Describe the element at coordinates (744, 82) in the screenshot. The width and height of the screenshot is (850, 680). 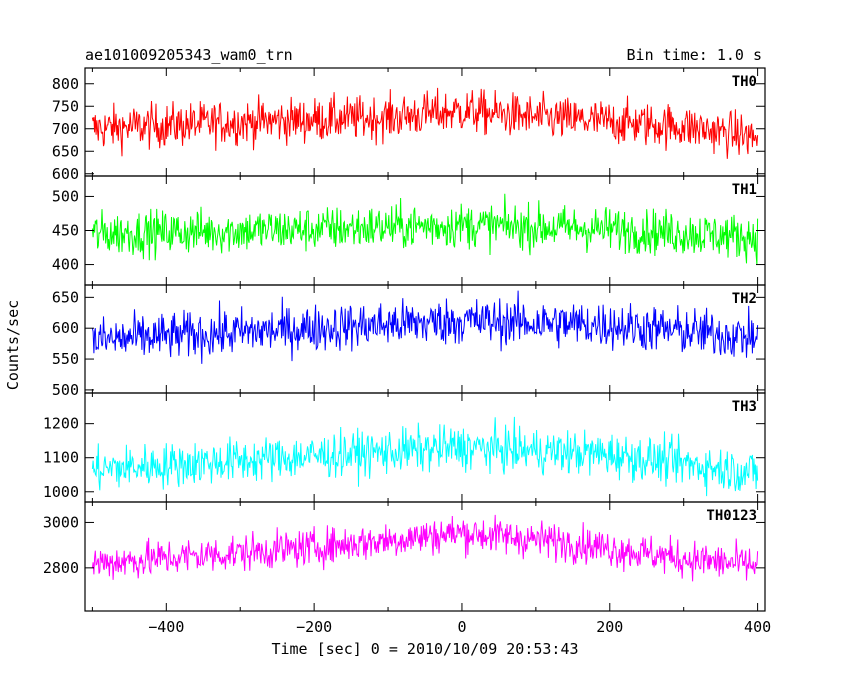
I see `panel-label-th0: TH0` at that location.